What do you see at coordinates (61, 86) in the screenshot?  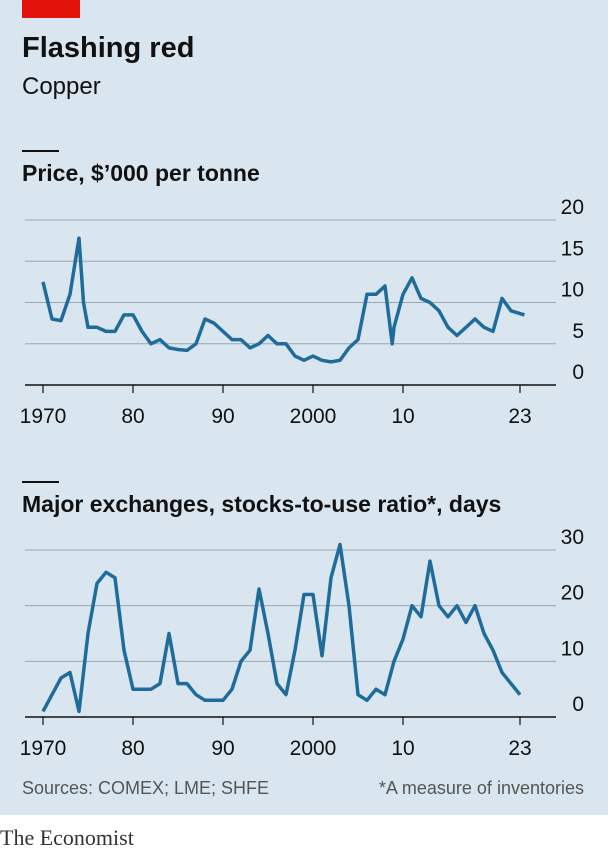 I see `subtitle: Copper` at bounding box center [61, 86].